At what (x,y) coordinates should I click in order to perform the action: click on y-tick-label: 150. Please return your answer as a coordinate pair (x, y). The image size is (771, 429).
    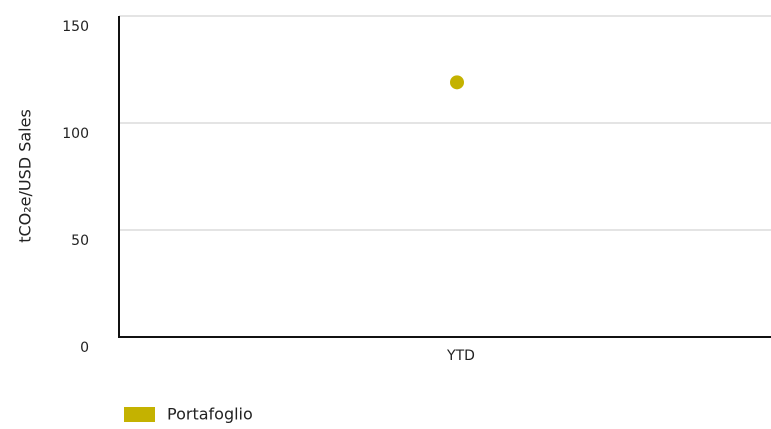
    Looking at the image, I should click on (75, 27).